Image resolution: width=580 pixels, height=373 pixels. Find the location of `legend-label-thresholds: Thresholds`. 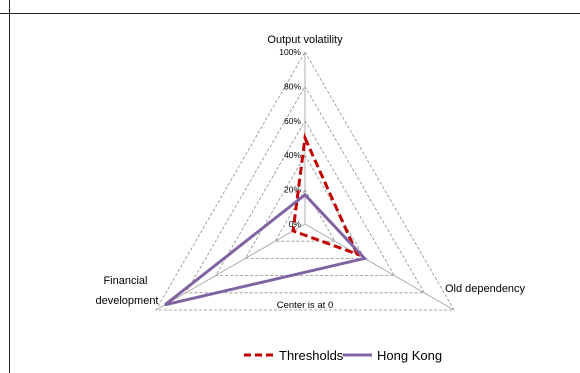

legend-label-thresholds: Thresholds is located at coordinates (311, 355).